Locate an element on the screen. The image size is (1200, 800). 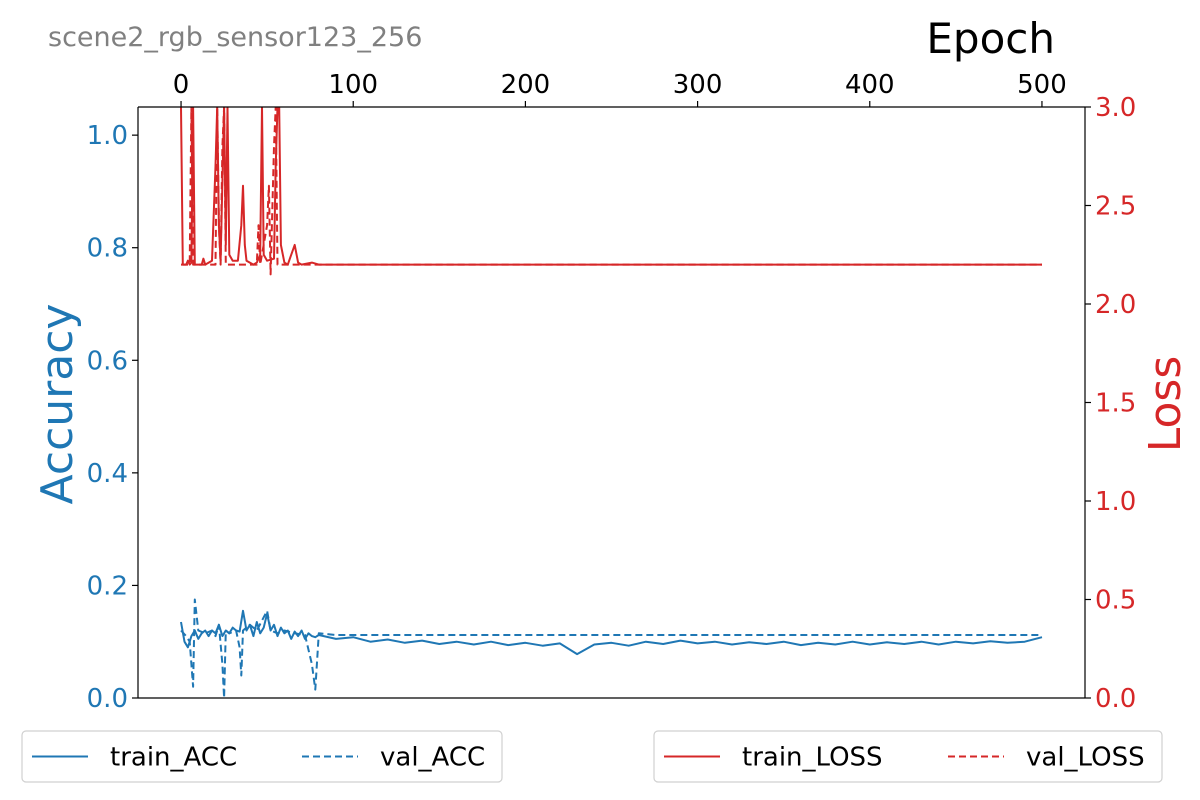
x-tick-label: 300 is located at coordinates (698, 85).